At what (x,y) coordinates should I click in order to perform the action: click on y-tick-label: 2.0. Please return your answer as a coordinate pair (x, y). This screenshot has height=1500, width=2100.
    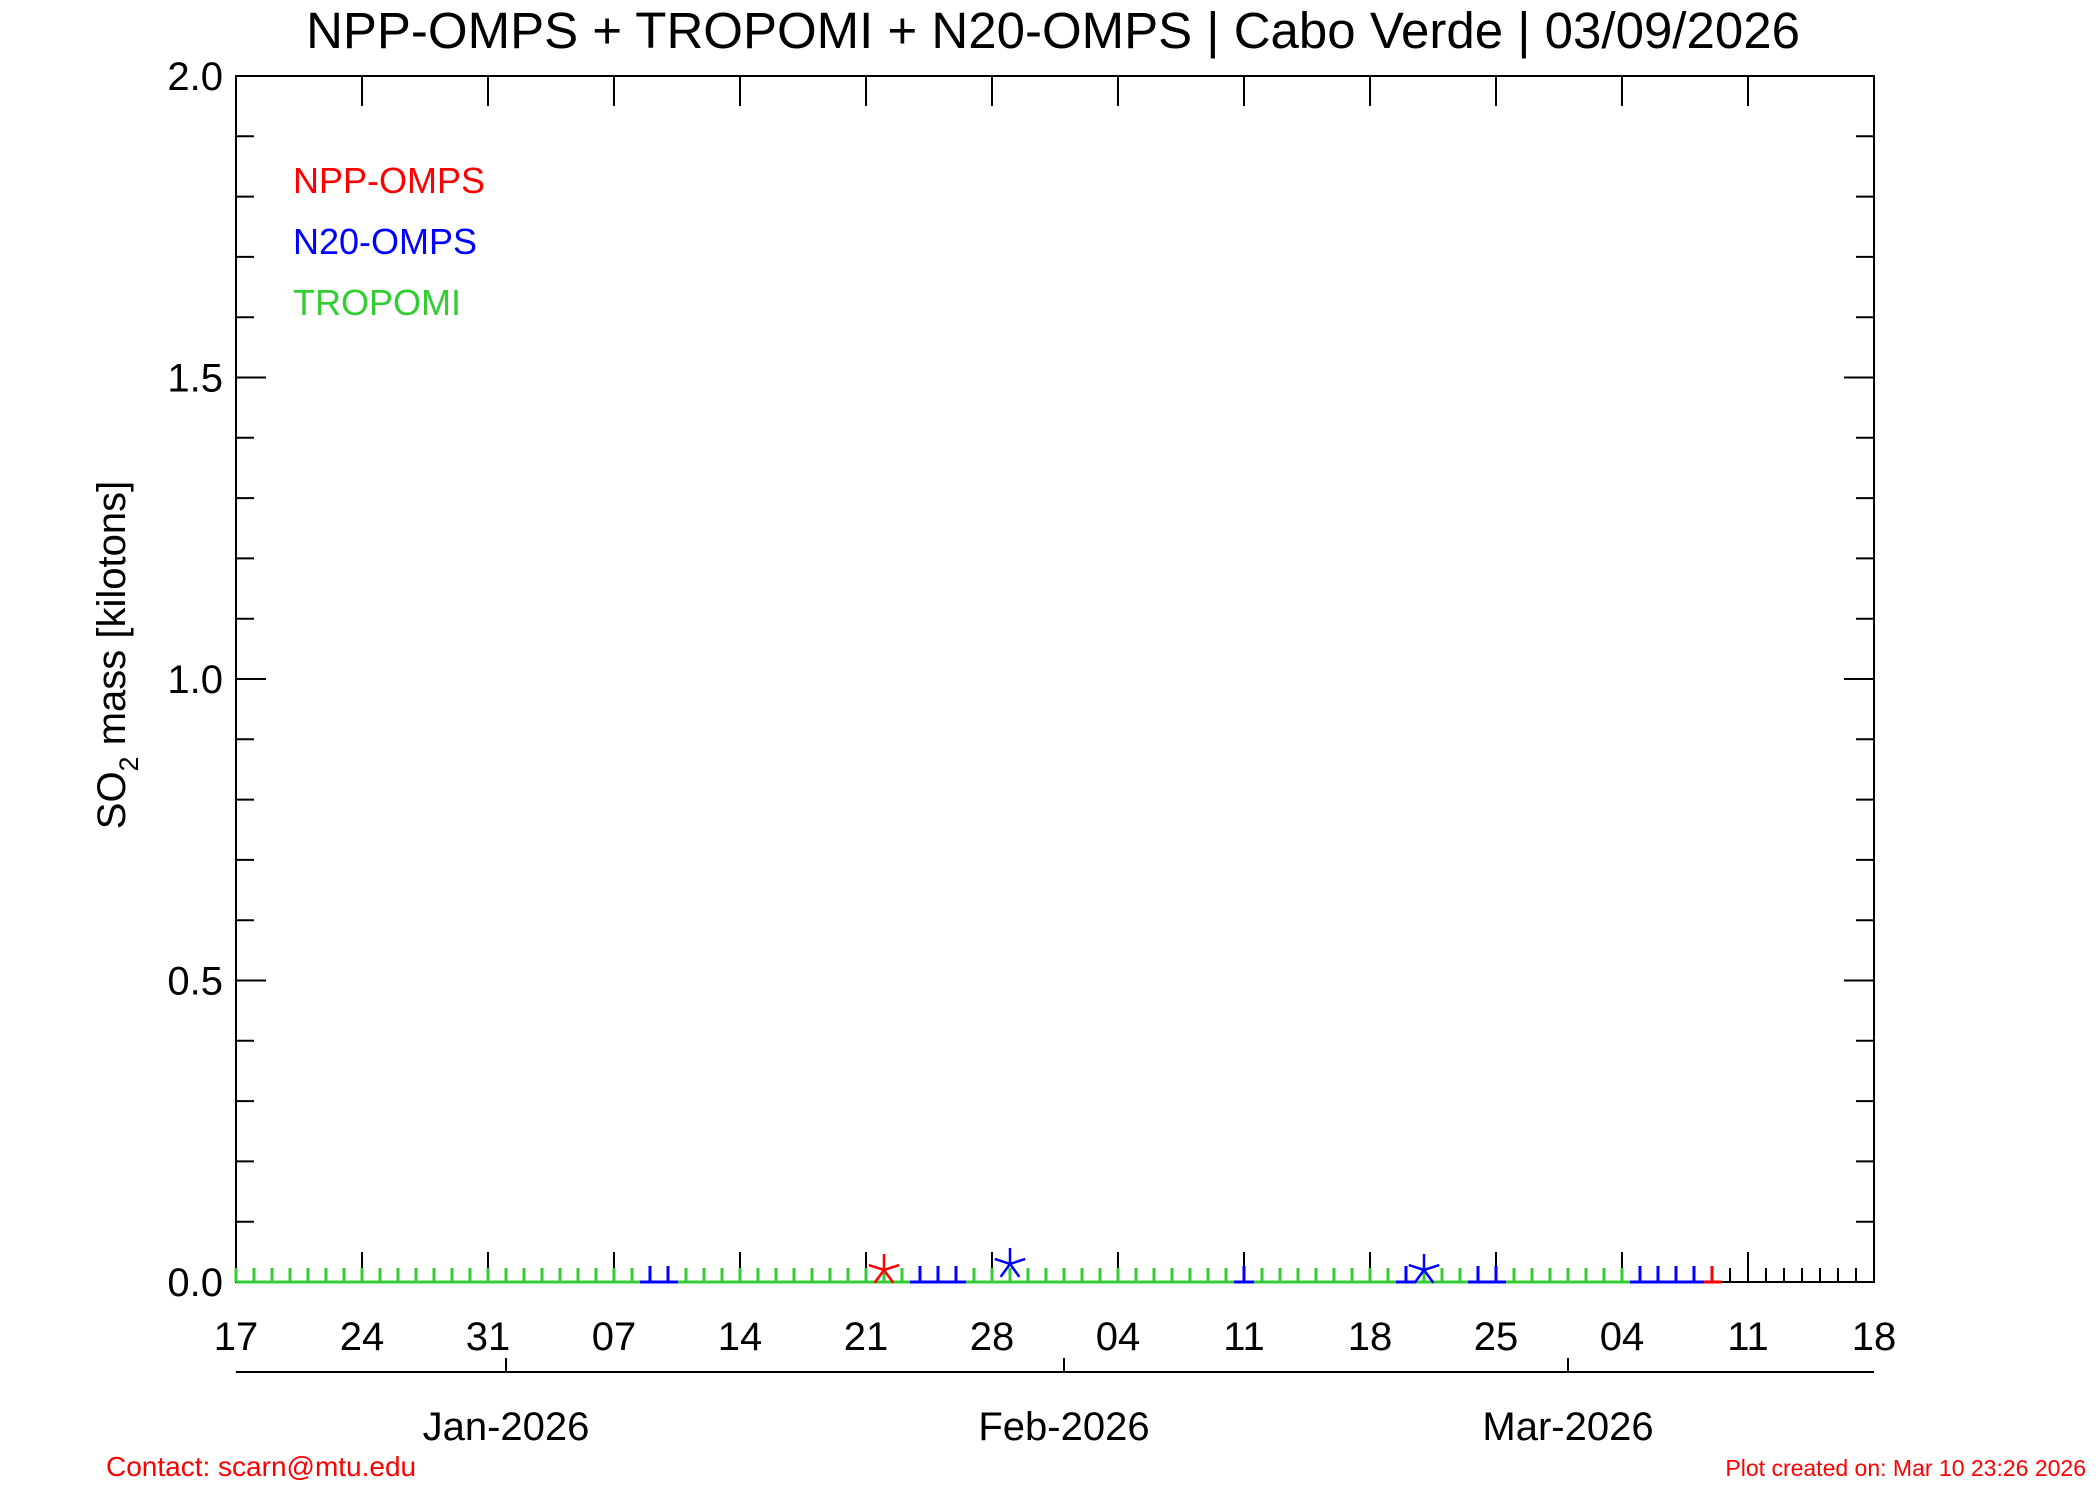
    Looking at the image, I should click on (195, 77).